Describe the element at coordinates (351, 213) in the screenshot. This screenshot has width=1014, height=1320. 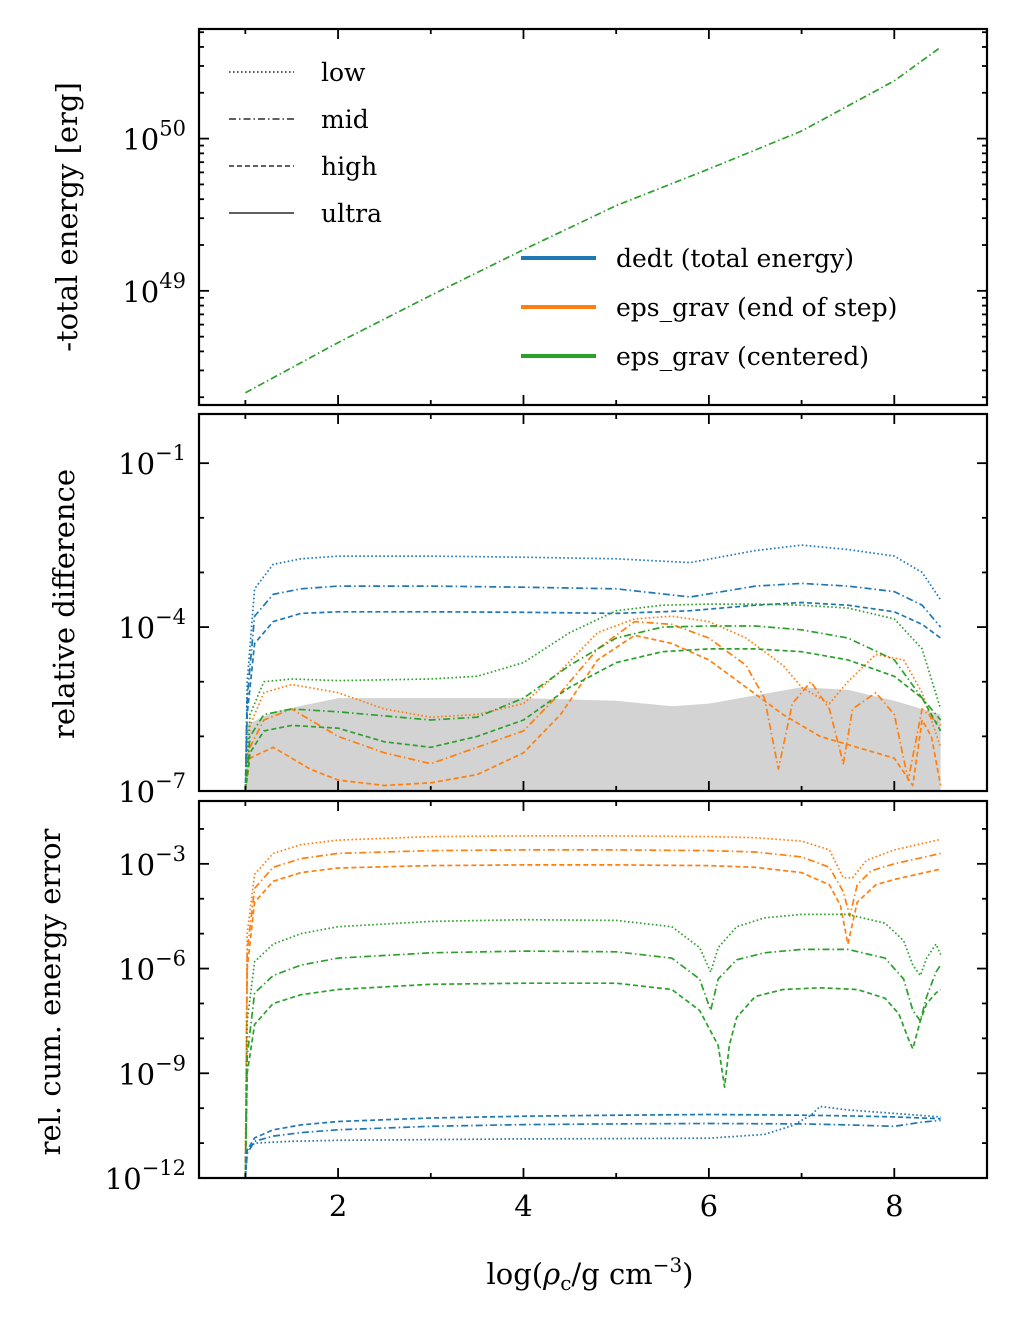
I see `legend-label-ultra: ultra` at that location.